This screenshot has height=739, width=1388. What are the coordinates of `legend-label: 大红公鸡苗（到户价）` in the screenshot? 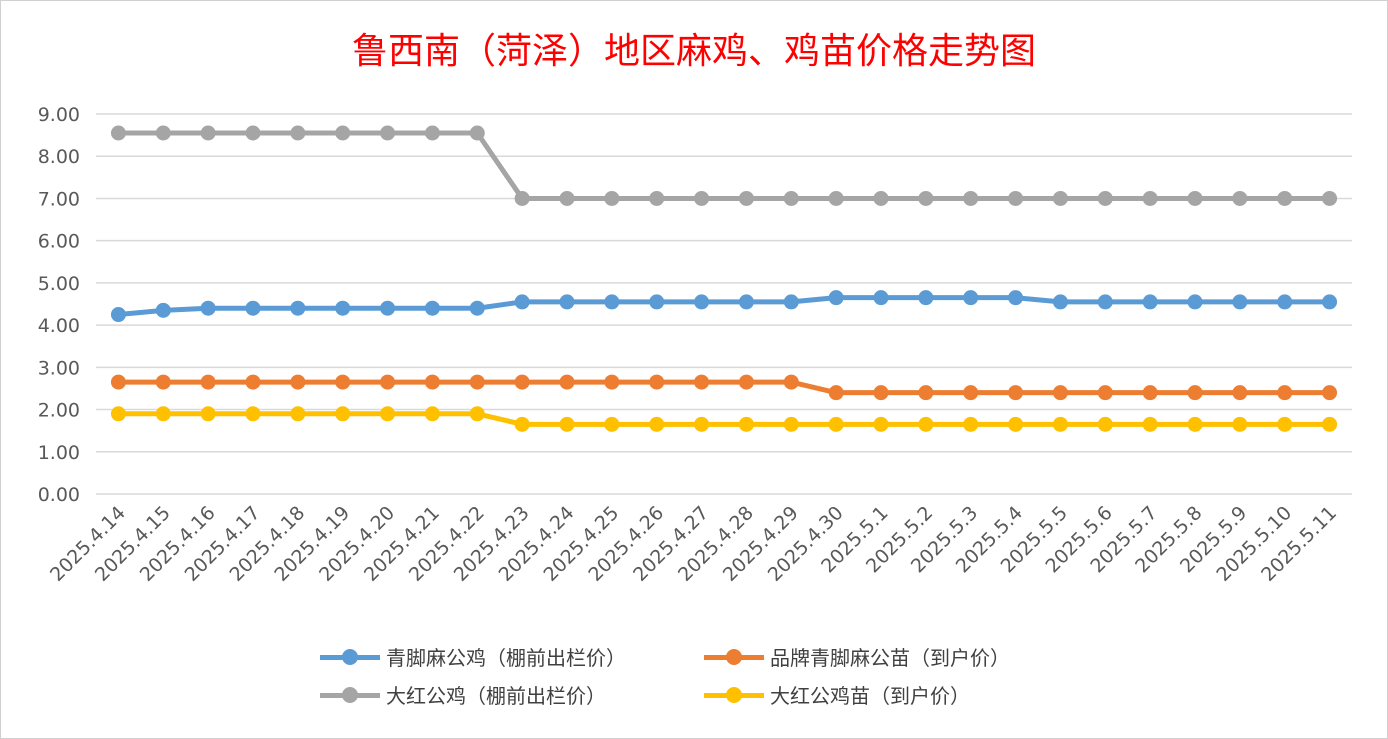 It's located at (870, 696).